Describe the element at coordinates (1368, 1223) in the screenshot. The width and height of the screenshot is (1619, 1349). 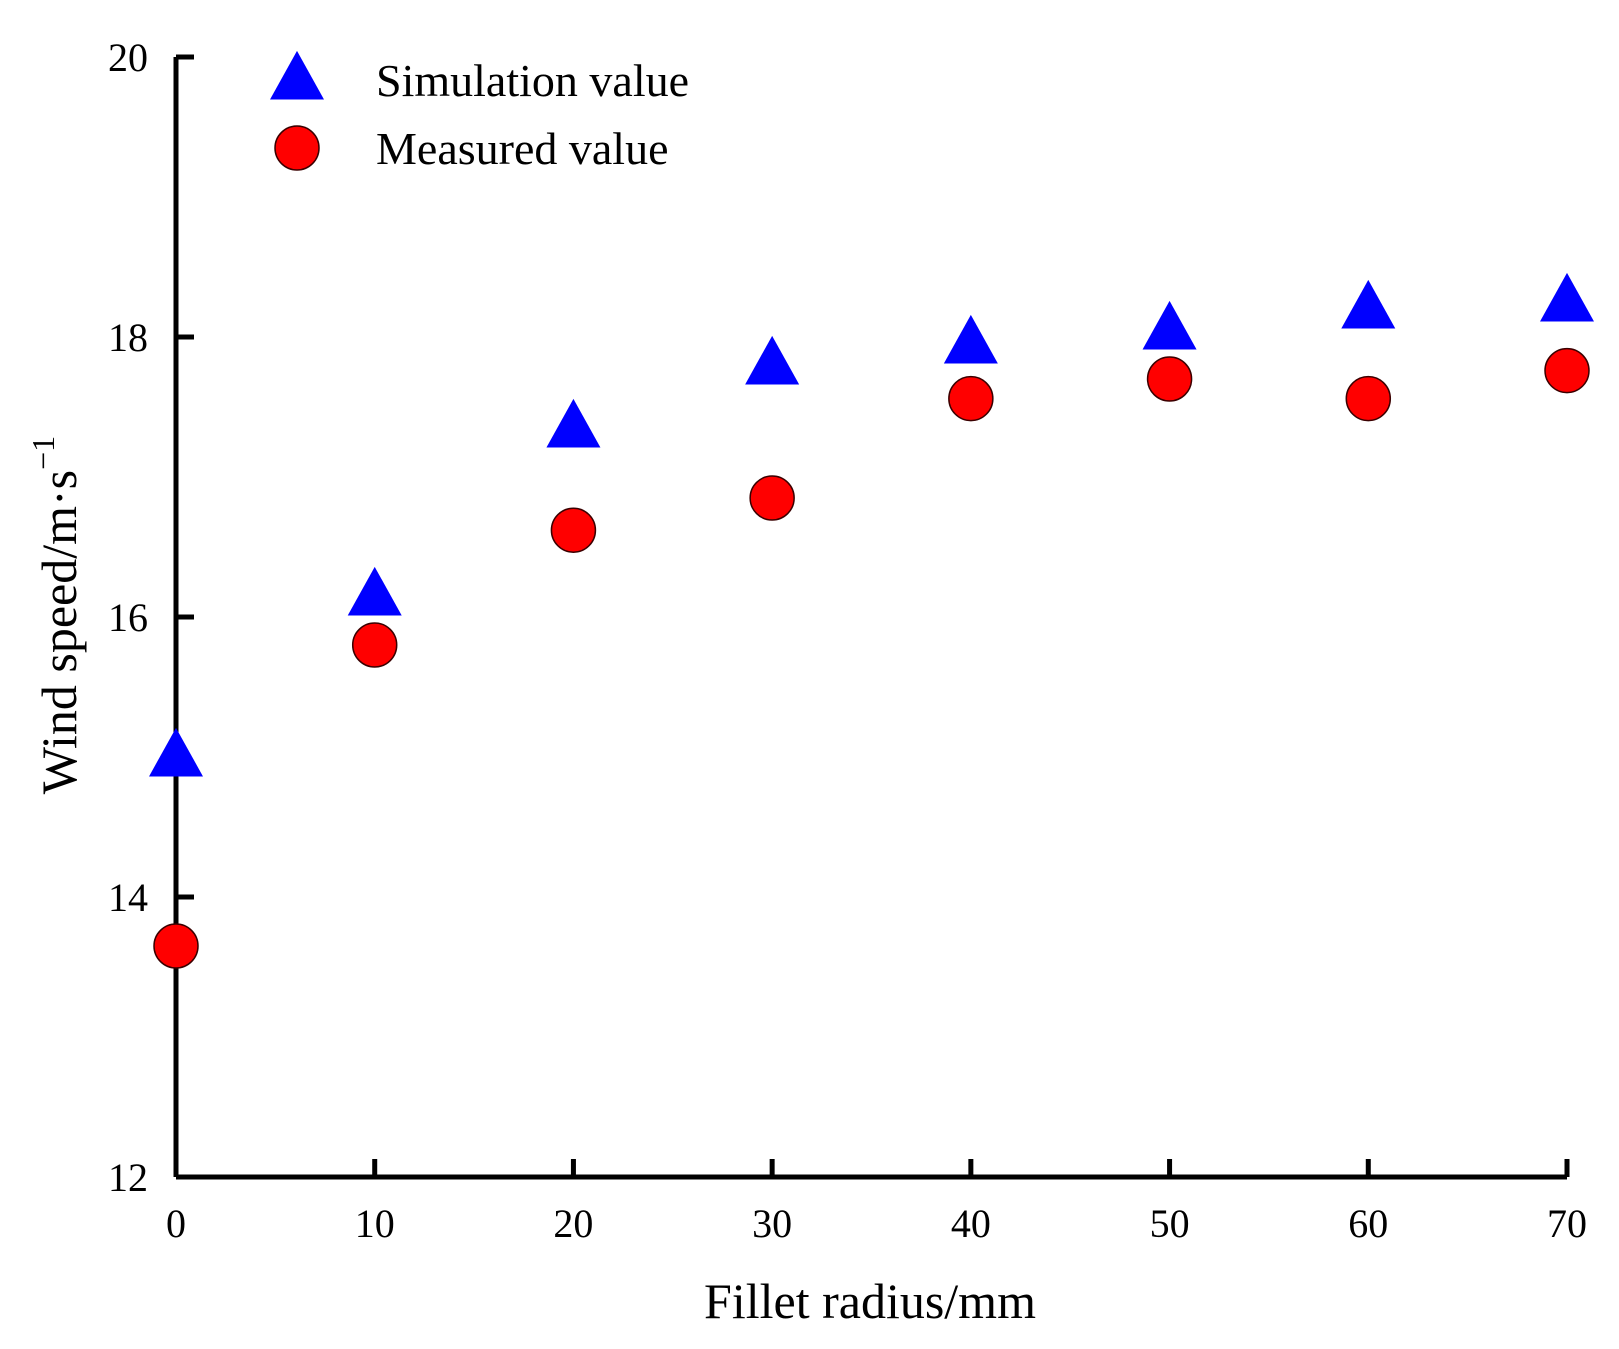
I see `x-tick-label: 60` at that location.